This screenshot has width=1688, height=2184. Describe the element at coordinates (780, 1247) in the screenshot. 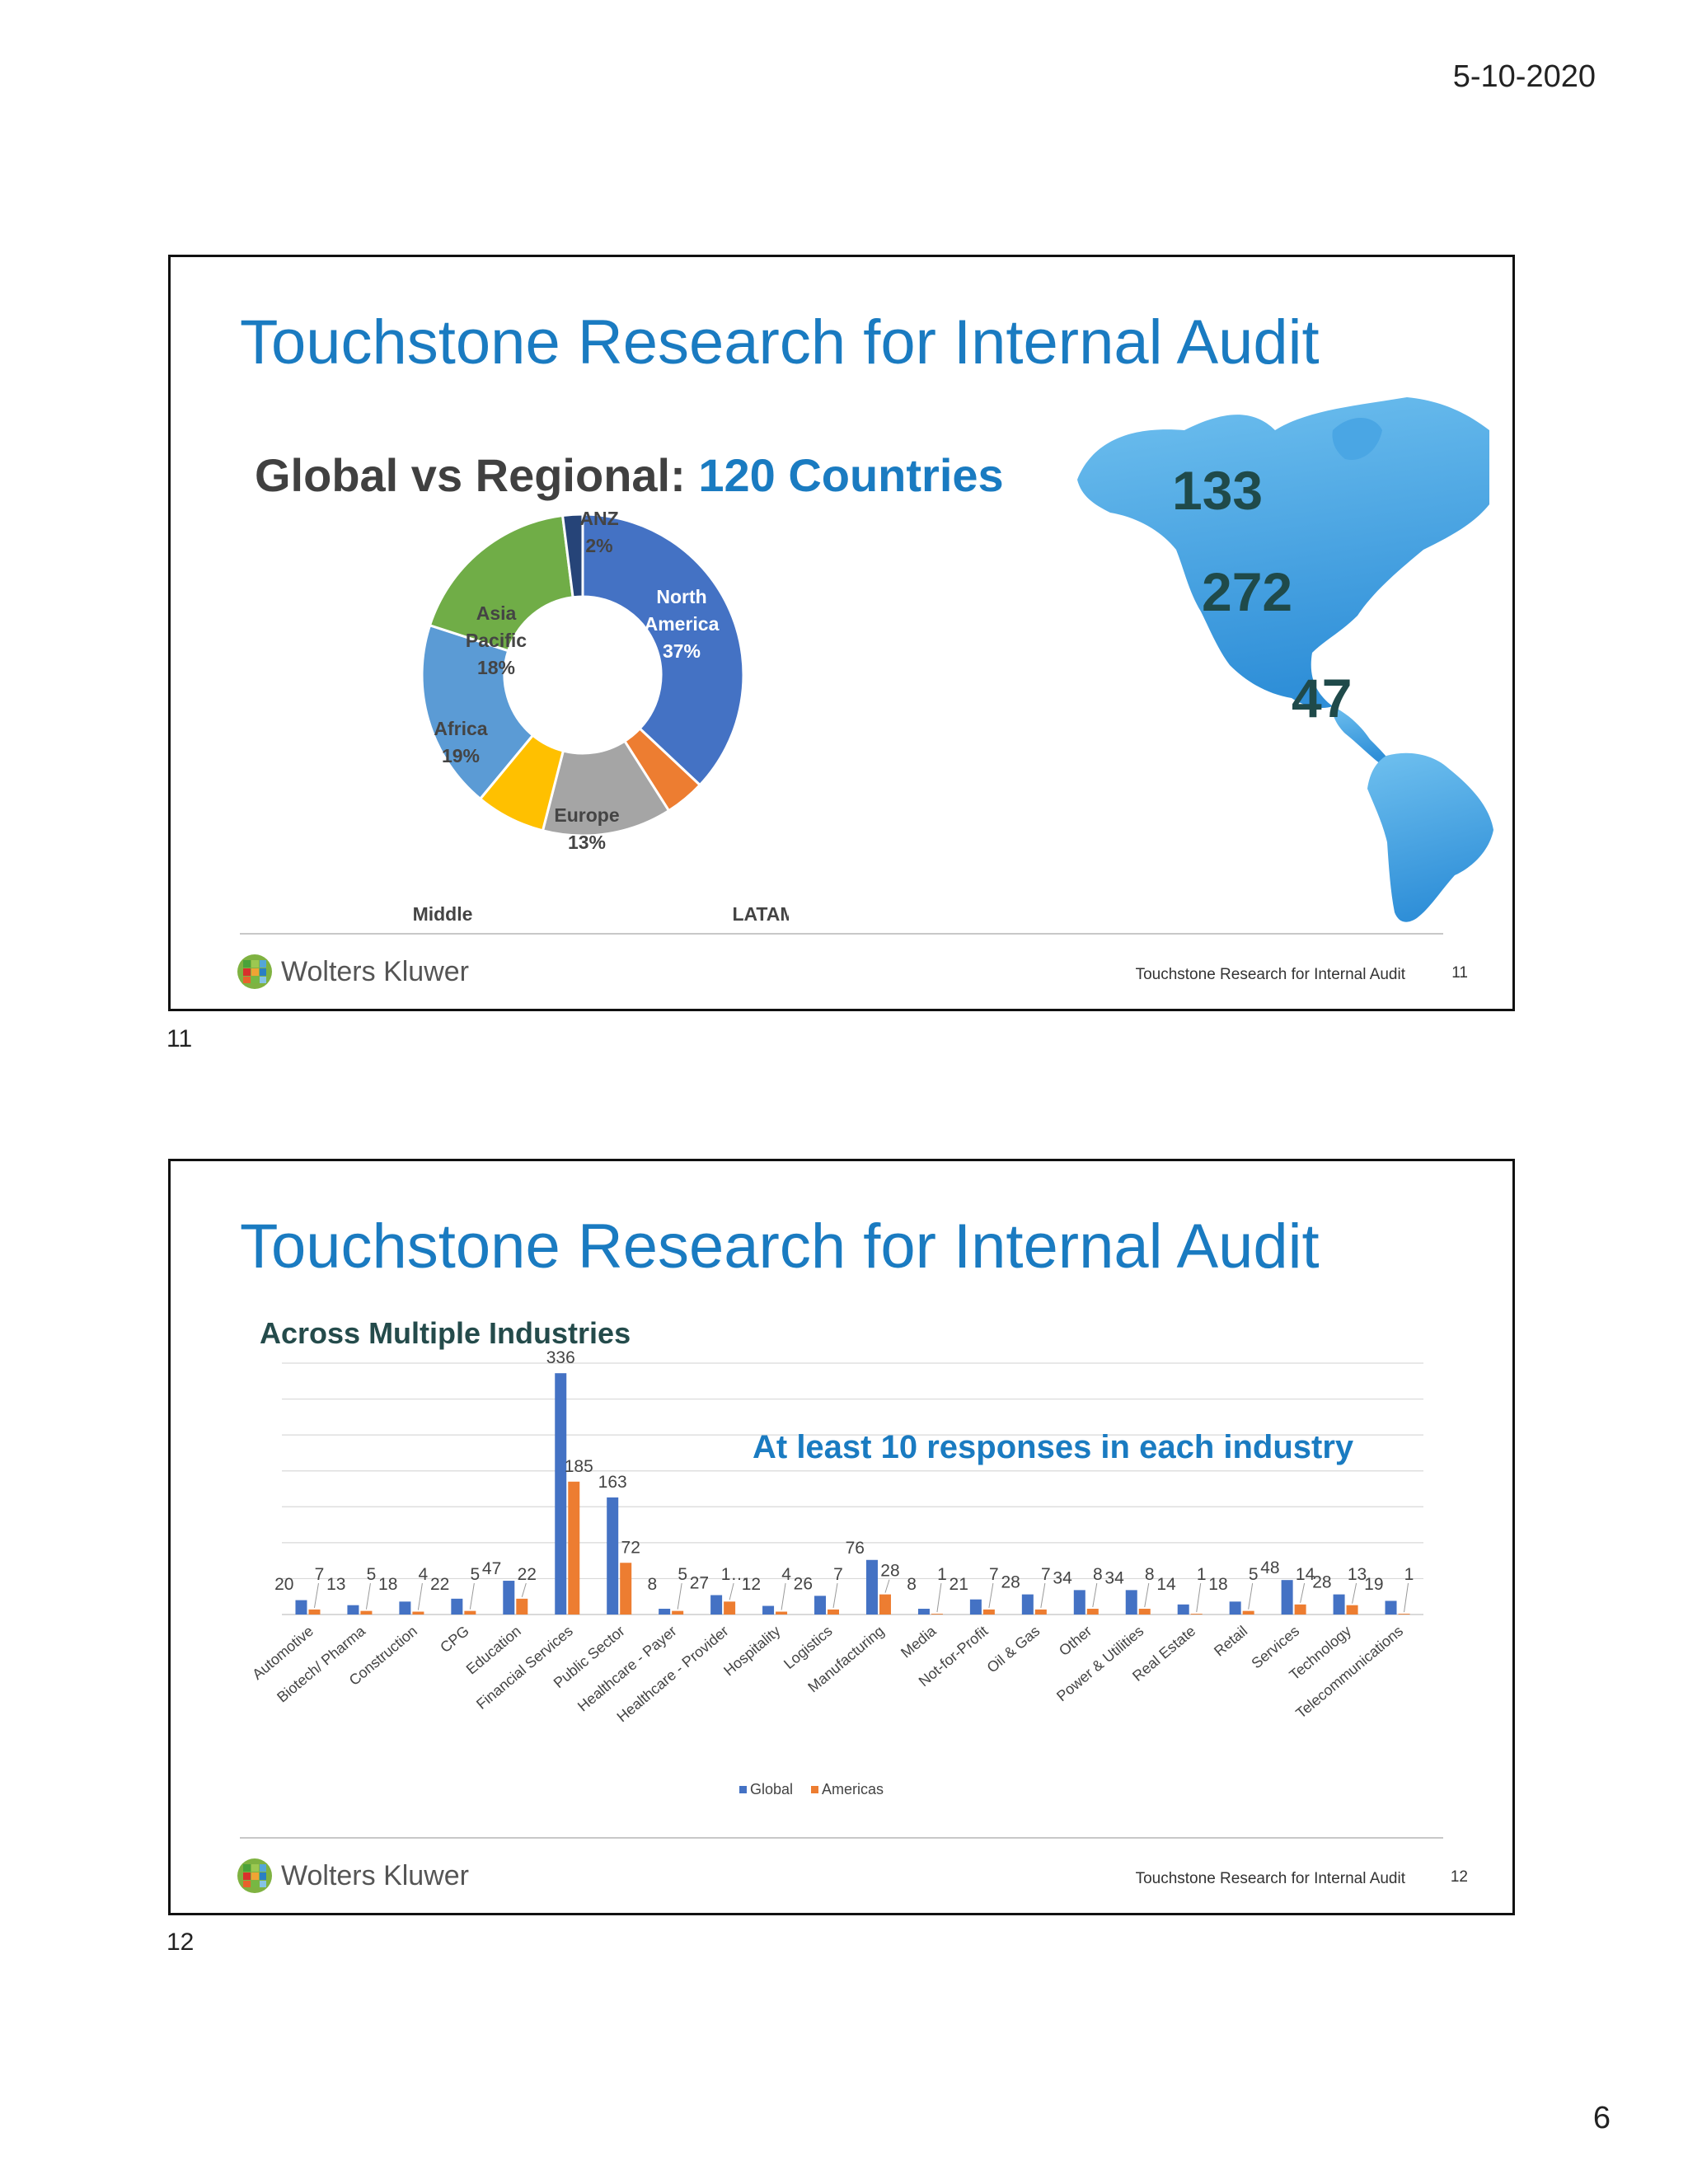

I see `slide-title: Touchstone Research for Internal Audit` at that location.